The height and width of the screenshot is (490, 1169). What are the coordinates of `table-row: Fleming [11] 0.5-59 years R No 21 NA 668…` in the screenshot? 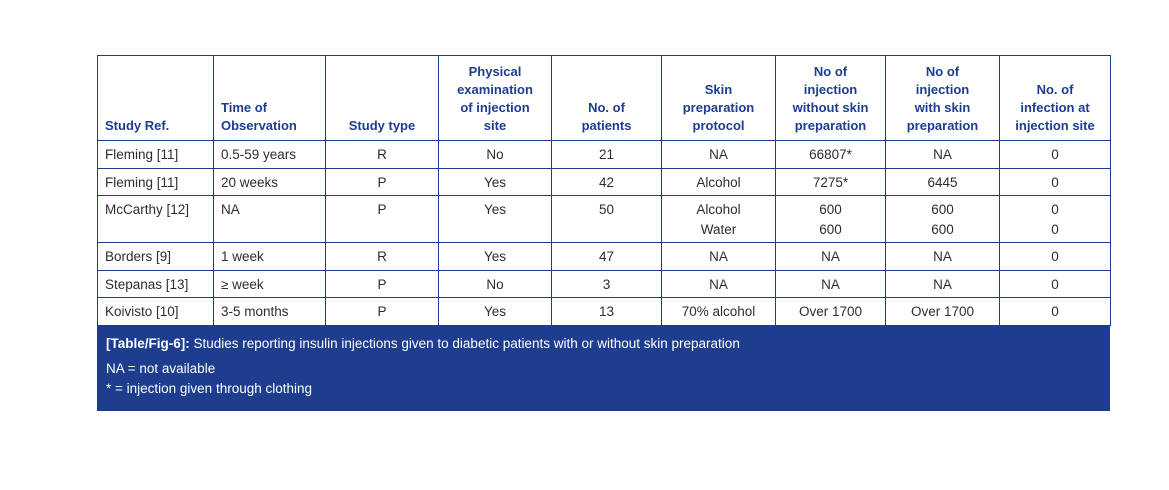 It's located at (604, 154).